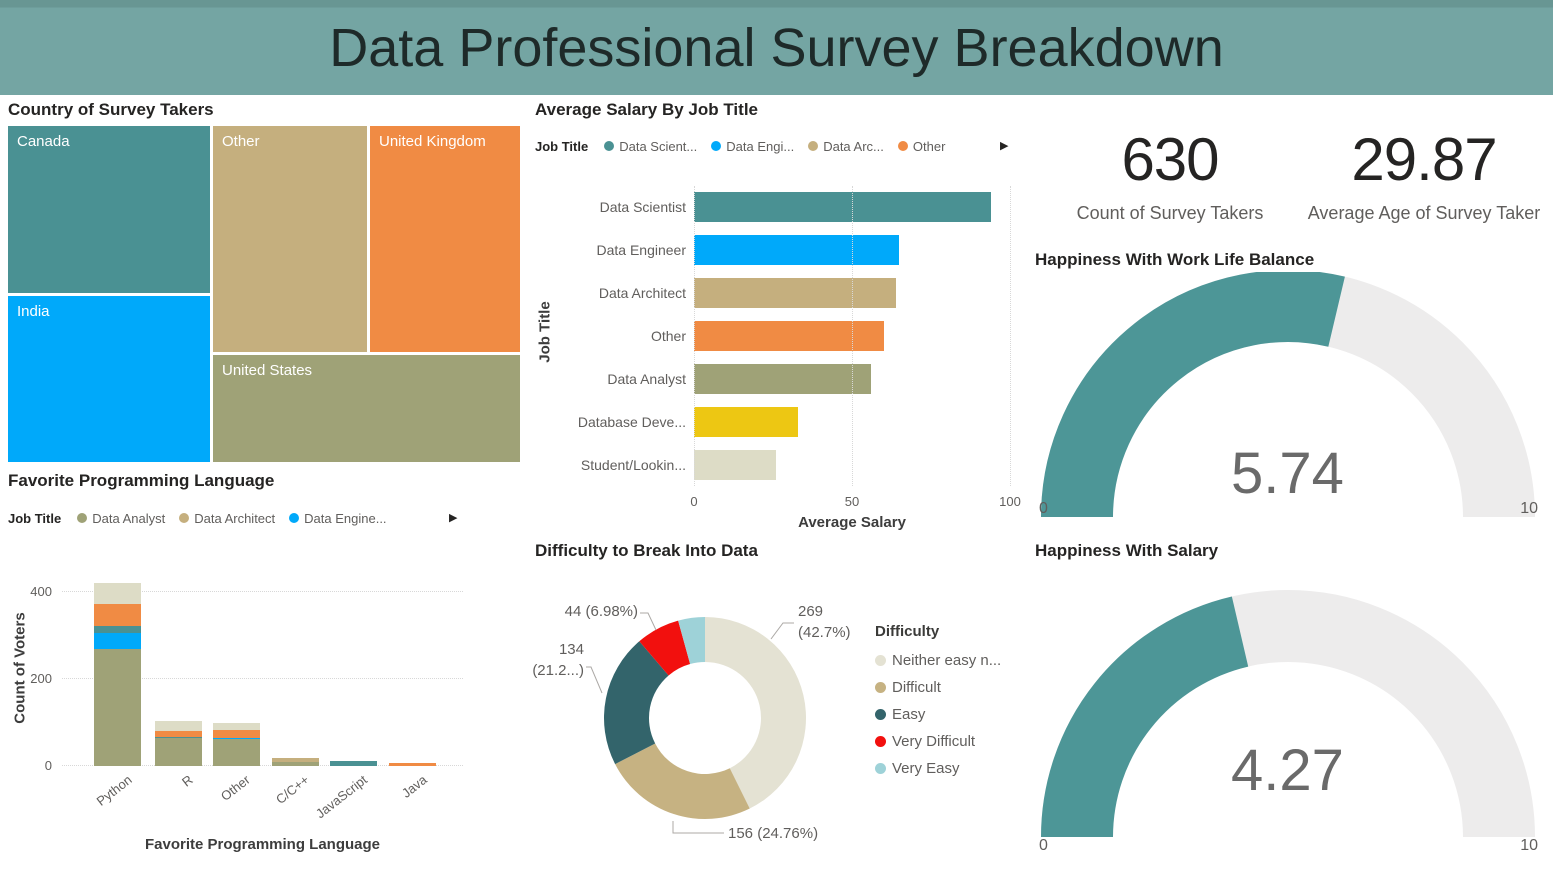 The height and width of the screenshot is (875, 1553). What do you see at coordinates (782, 631) in the screenshot?
I see `callout-leader-line` at bounding box center [782, 631].